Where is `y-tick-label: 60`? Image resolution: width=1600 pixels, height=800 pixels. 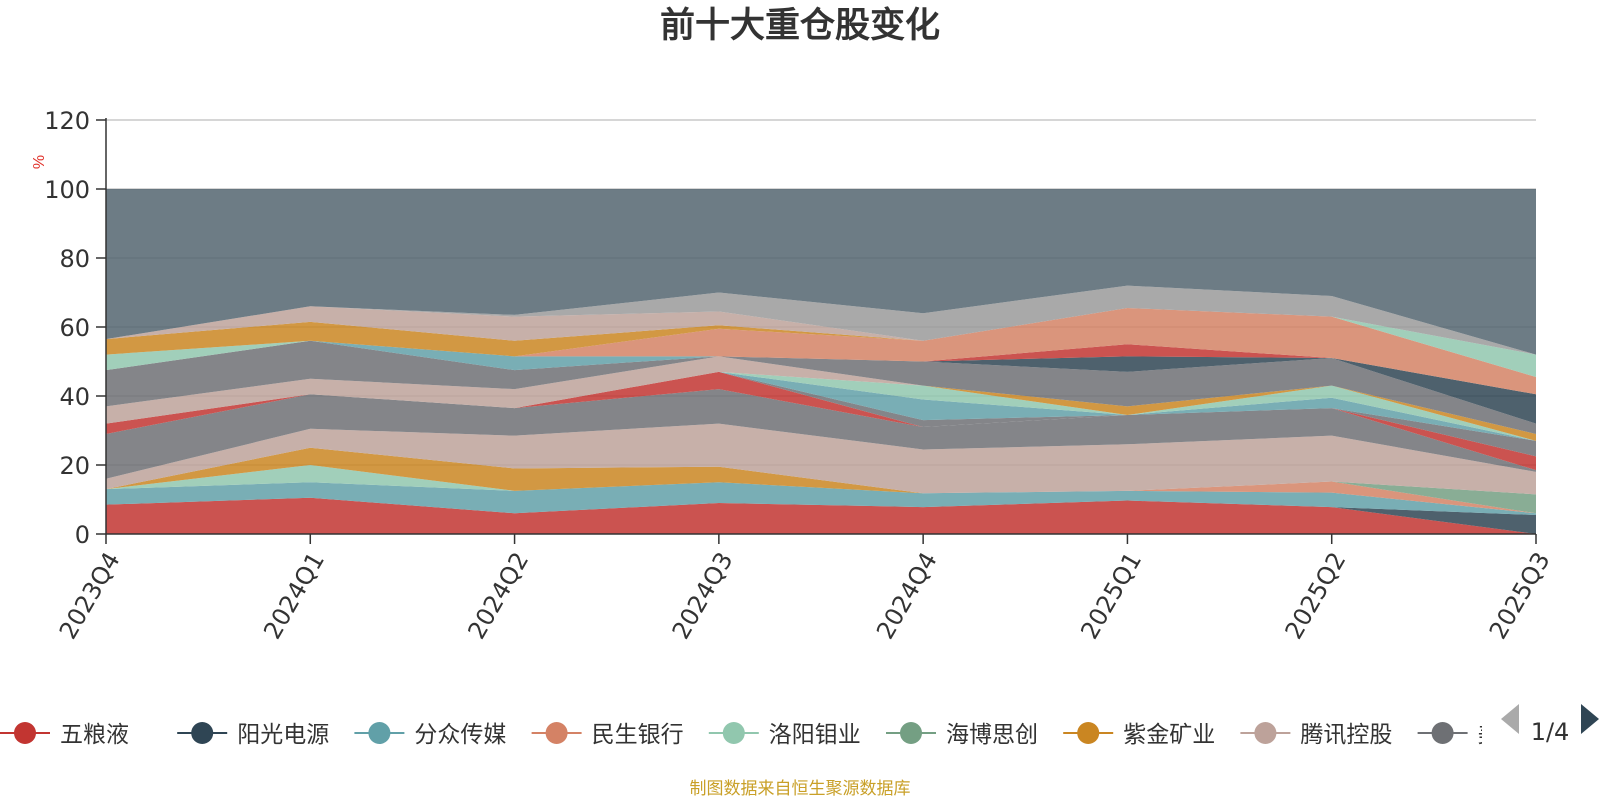 y-tick-label: 60 is located at coordinates (74, 328).